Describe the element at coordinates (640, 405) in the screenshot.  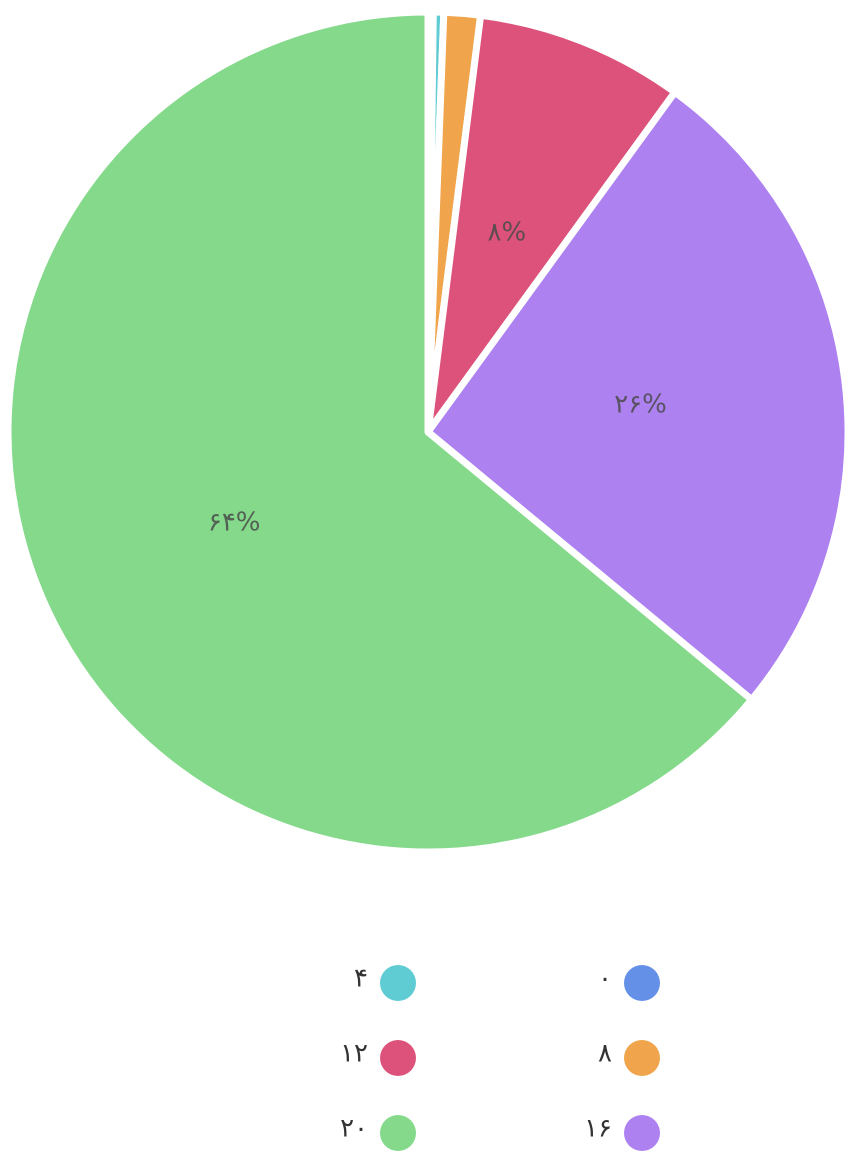
I see `slice-label: ۲۶%` at that location.